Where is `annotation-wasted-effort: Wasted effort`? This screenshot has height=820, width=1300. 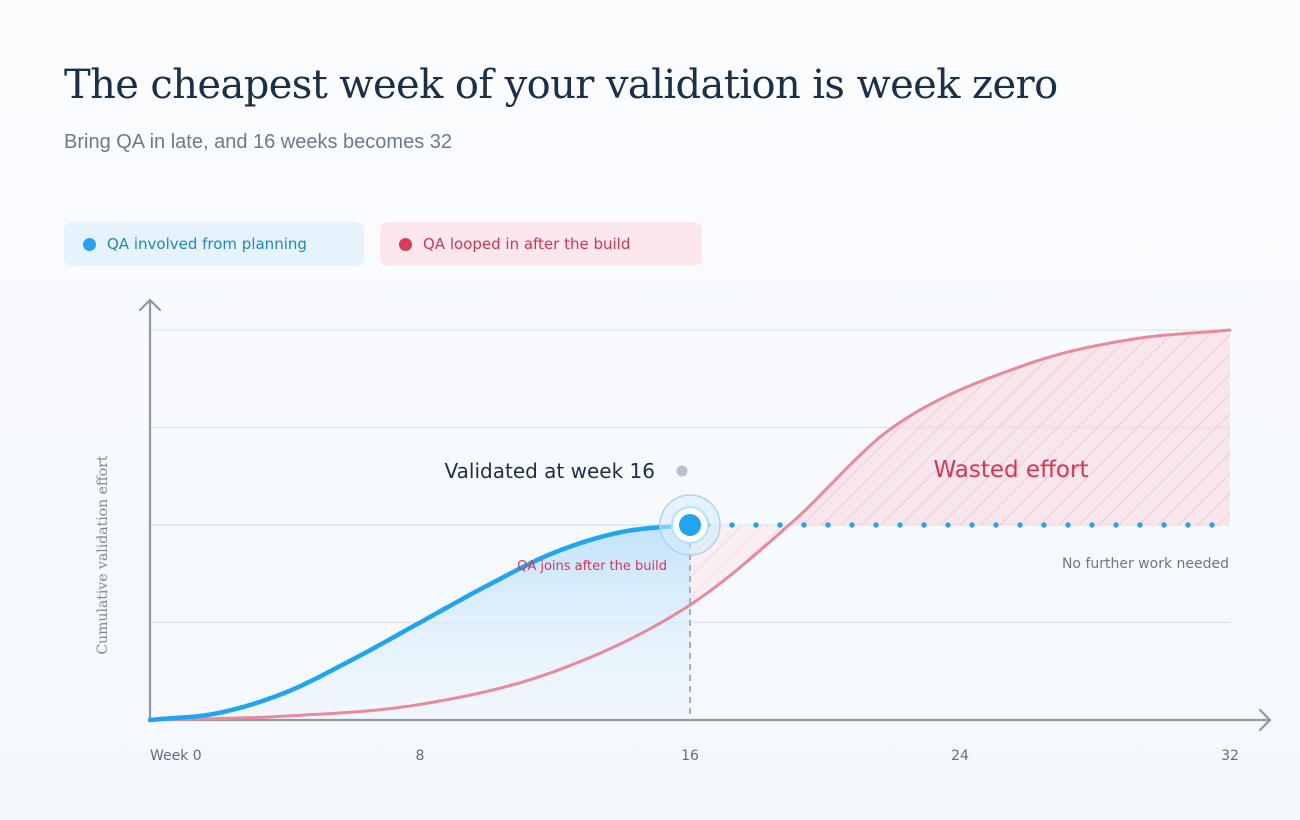 annotation-wasted-effort: Wasted effort is located at coordinates (1011, 470).